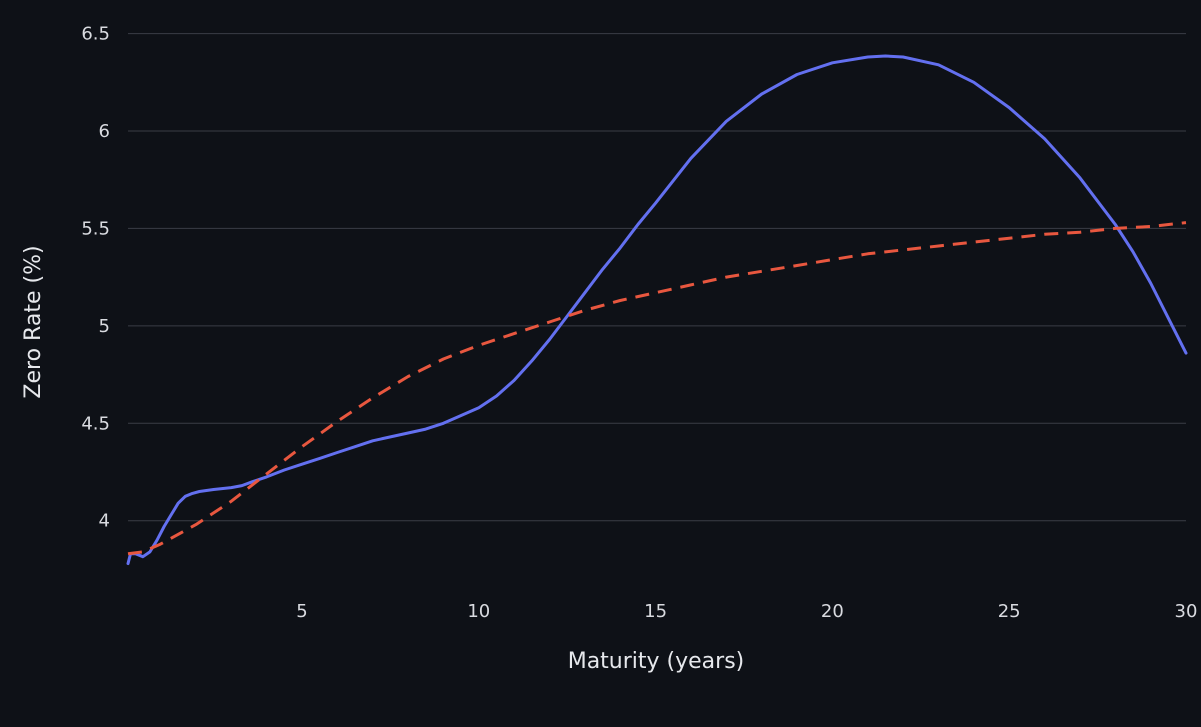 The height and width of the screenshot is (727, 1201). Describe the element at coordinates (104, 521) in the screenshot. I see `y-tick-label: 4` at that location.